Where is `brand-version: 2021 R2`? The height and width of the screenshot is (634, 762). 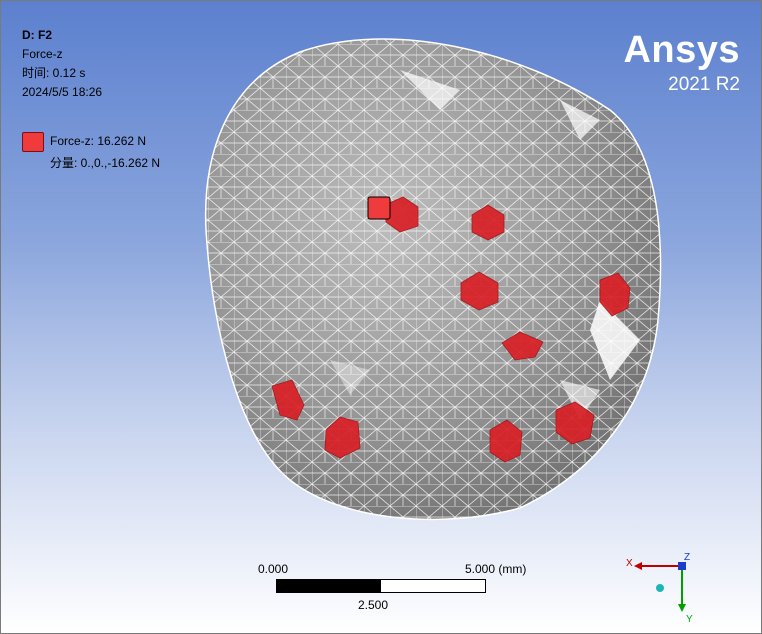 brand-version: 2021 R2 is located at coordinates (704, 84).